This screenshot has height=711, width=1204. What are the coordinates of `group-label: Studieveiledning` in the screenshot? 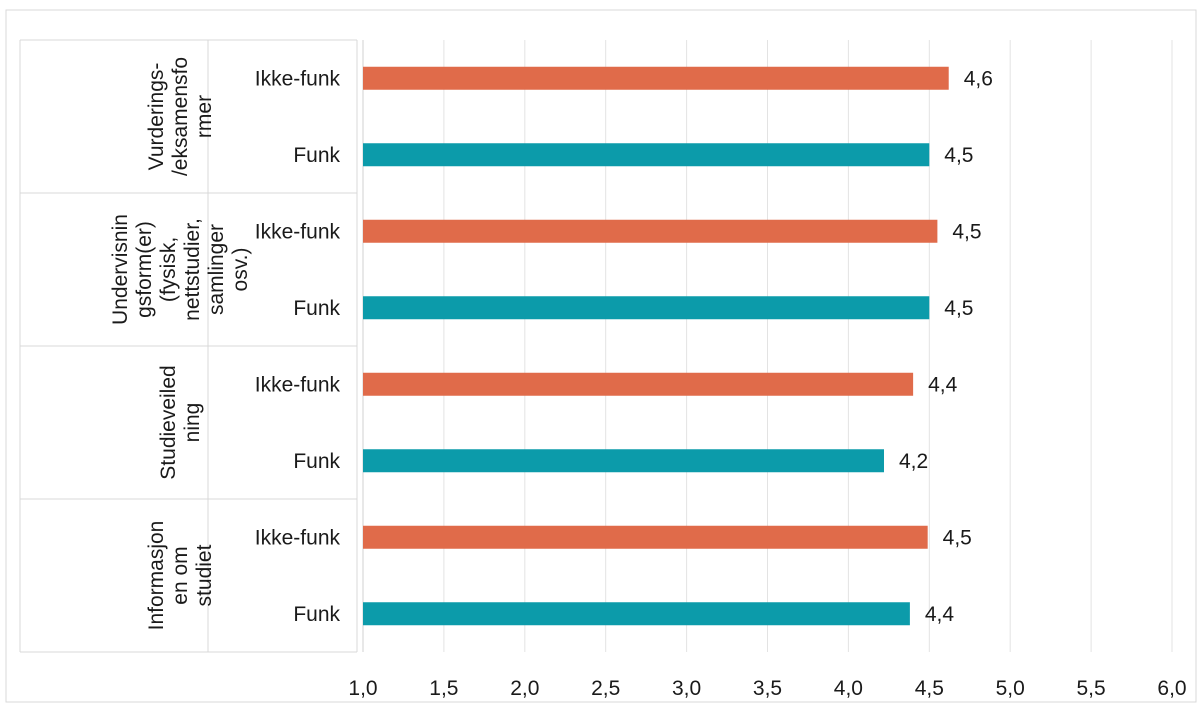 It's located at (180, 422).